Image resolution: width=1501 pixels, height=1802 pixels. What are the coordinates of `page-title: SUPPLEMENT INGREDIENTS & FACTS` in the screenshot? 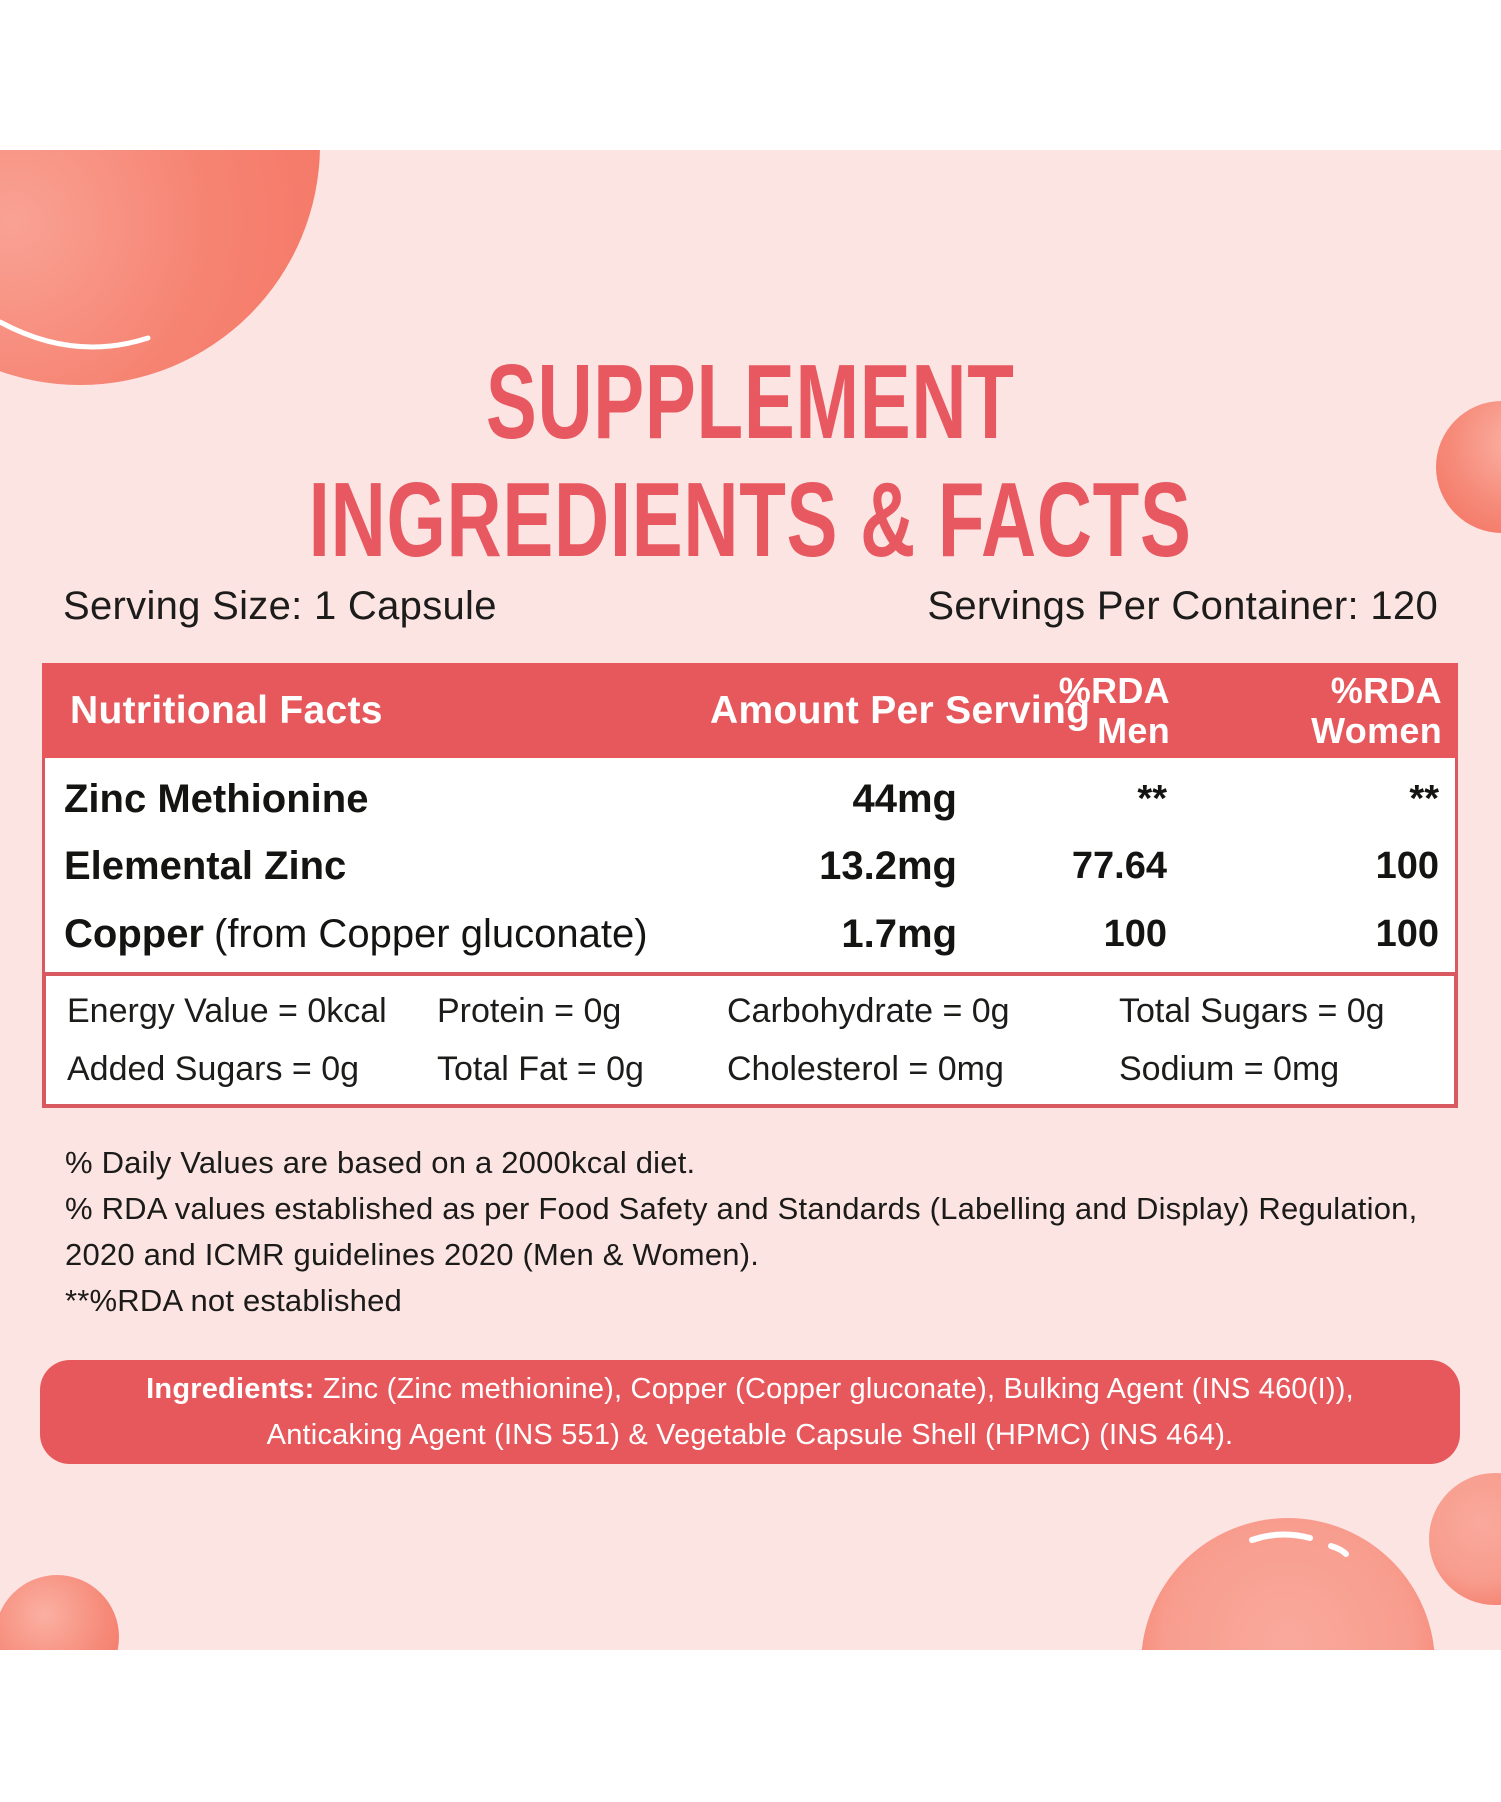 It's located at (750, 461).